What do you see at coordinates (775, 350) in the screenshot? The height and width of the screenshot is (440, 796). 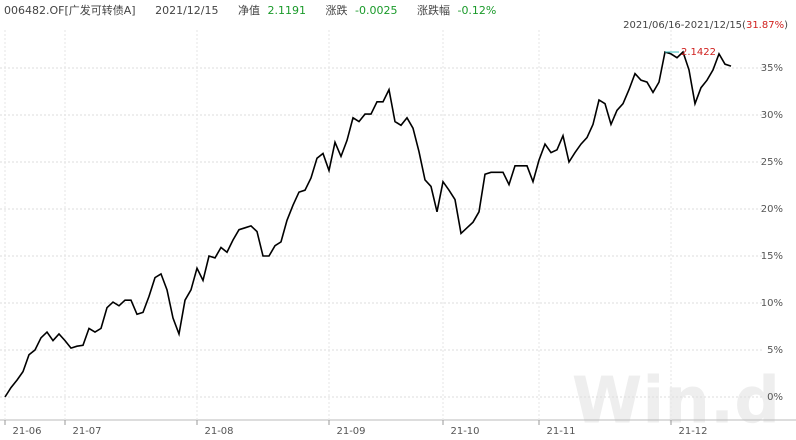 I see `y-tick-label: 5%` at bounding box center [775, 350].